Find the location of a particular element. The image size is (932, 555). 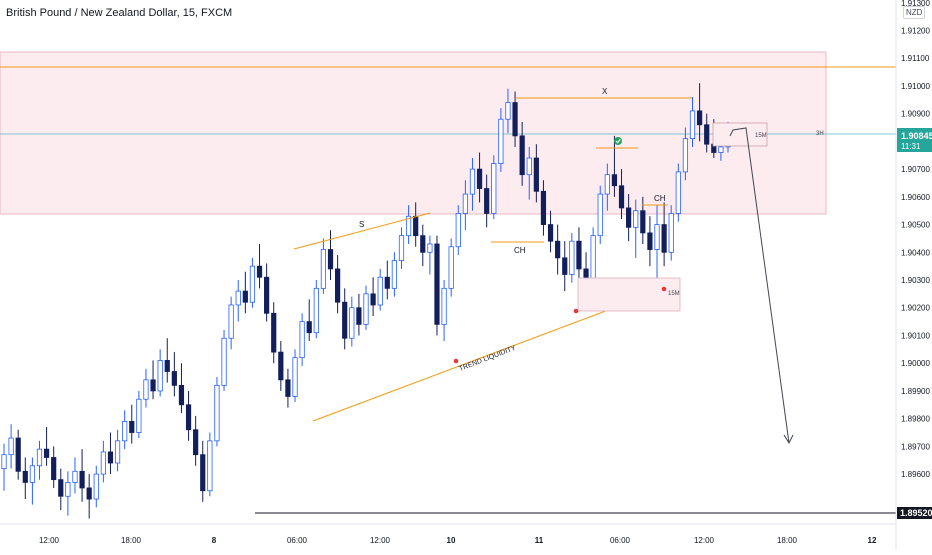

currency-badge: NZD is located at coordinates (914, 12).